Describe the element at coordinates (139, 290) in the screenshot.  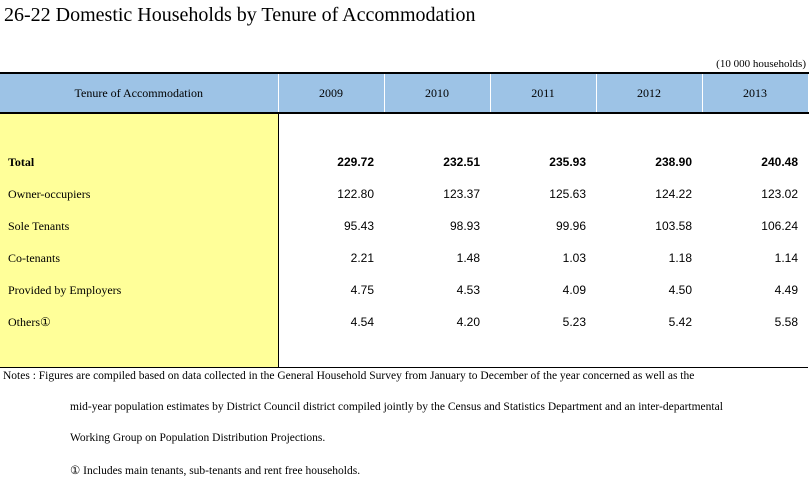
I see `row-label: Provided by Employers` at that location.